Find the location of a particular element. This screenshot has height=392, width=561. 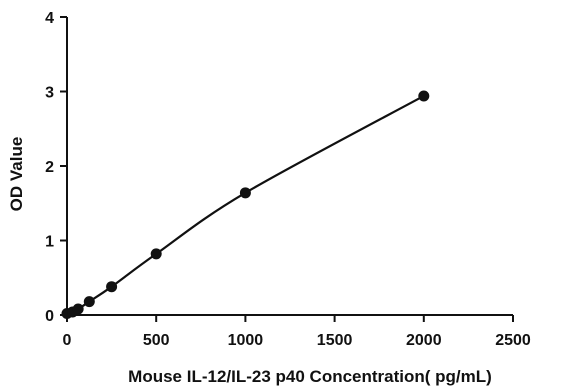

y-axis-title: OD Value is located at coordinates (16, 174).